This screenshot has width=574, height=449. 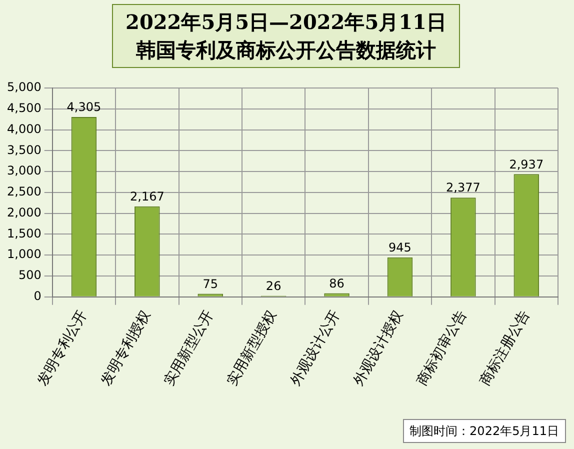 What do you see at coordinates (286, 50) in the screenshot?
I see `chart-subtitle: 韩国专利及商标公开公告数据统计` at bounding box center [286, 50].